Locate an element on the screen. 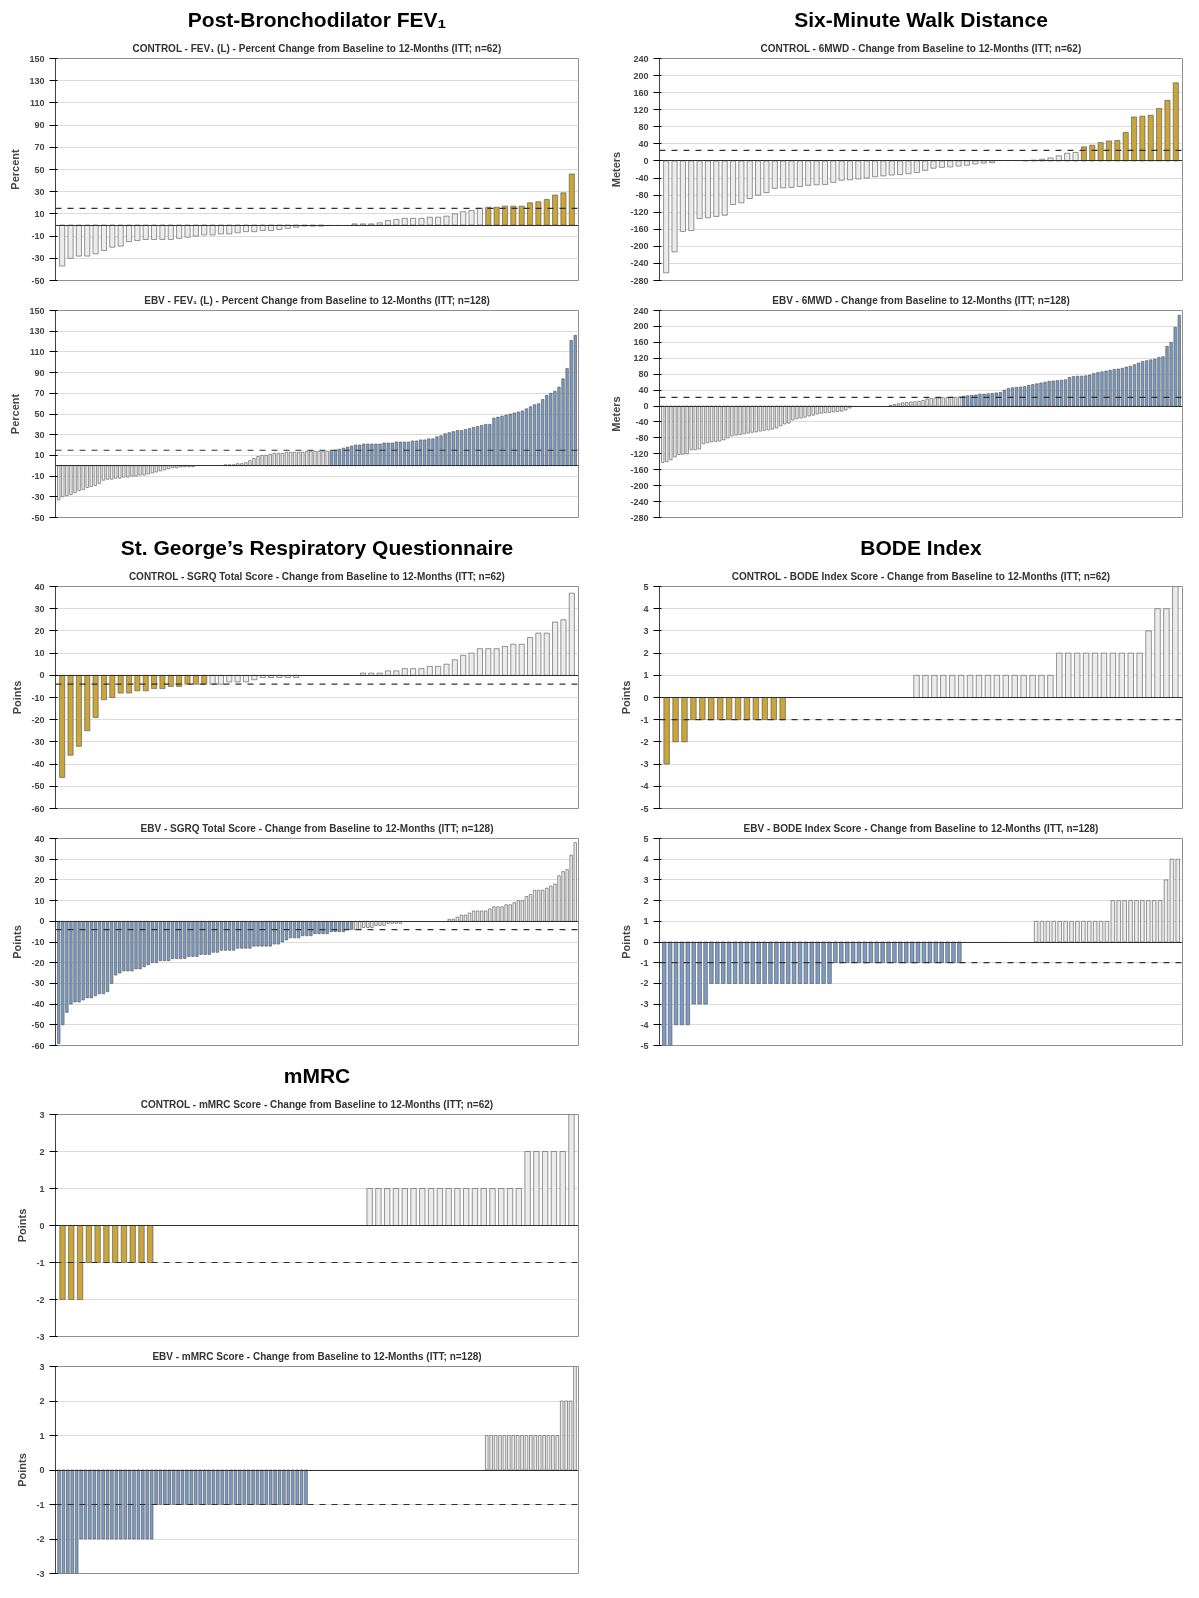 The image size is (1199, 1598). y-tick-label: 50 is located at coordinates (39, 414).